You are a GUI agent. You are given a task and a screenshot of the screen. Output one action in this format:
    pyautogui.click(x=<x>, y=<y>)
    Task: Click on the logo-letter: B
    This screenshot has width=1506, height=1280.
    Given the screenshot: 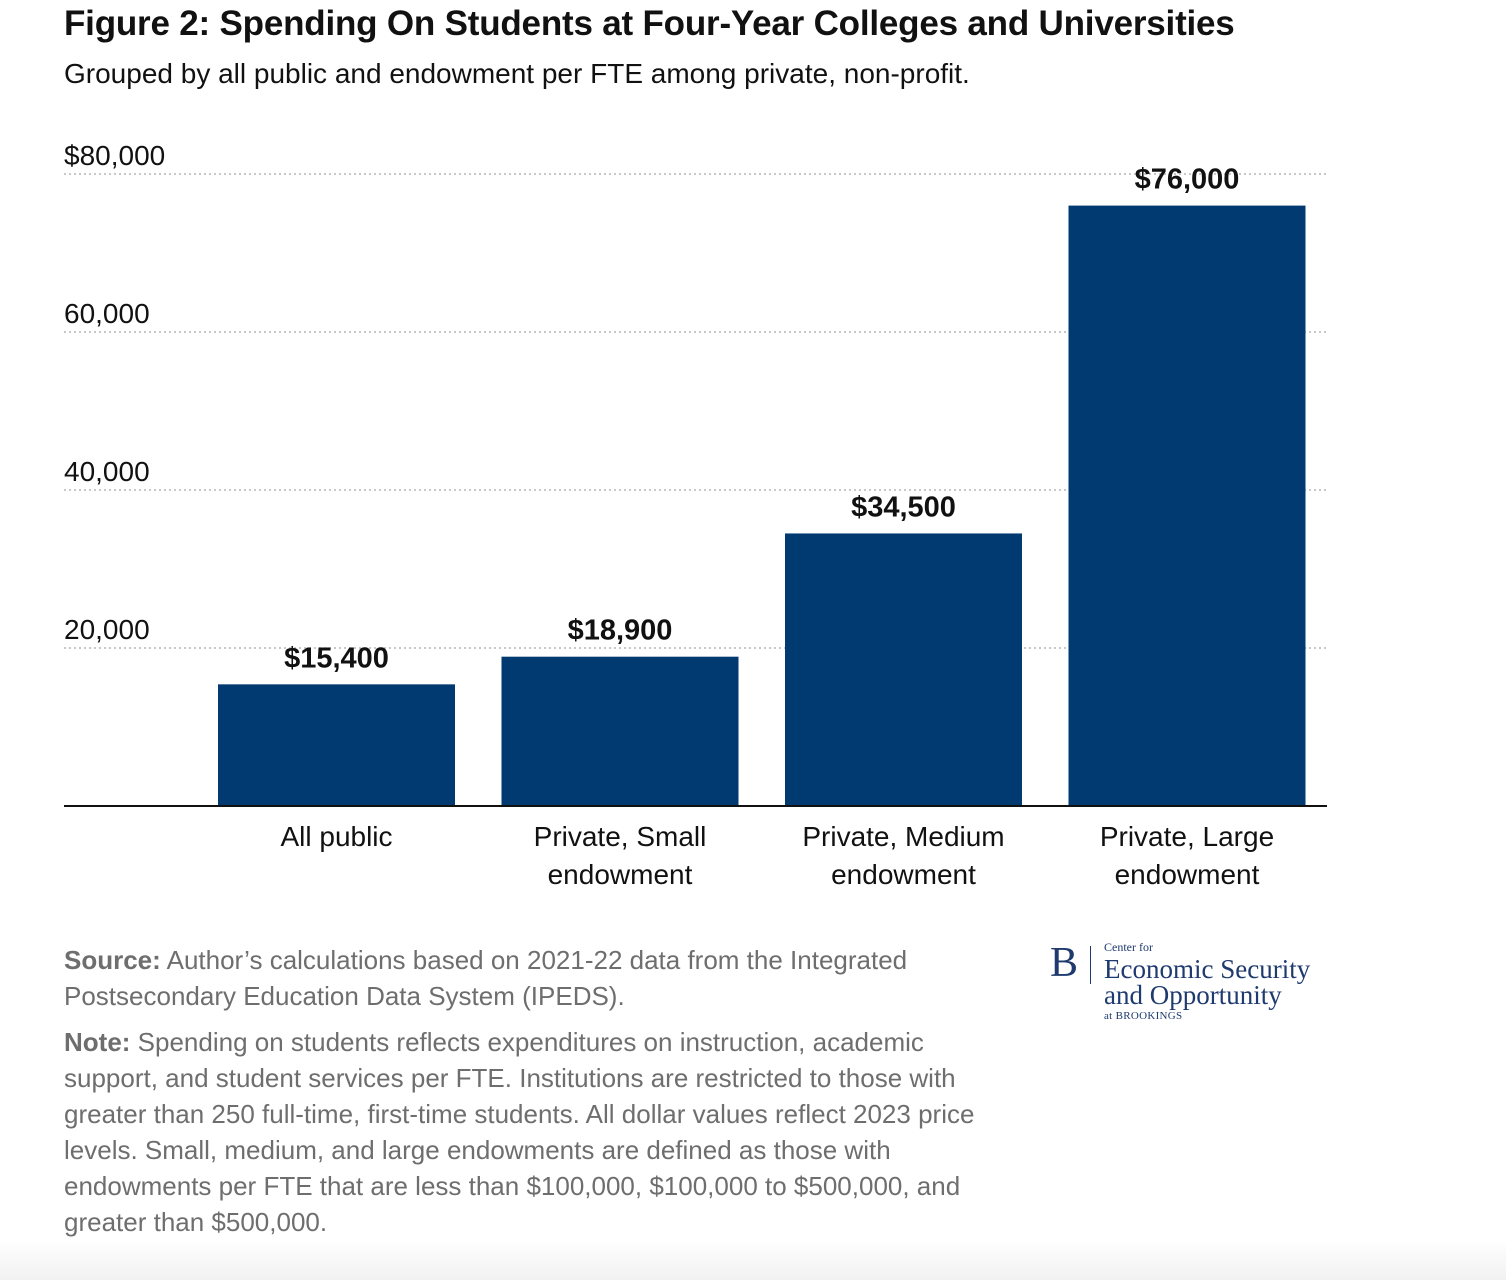 What is the action you would take?
    pyautogui.click(x=1064, y=963)
    